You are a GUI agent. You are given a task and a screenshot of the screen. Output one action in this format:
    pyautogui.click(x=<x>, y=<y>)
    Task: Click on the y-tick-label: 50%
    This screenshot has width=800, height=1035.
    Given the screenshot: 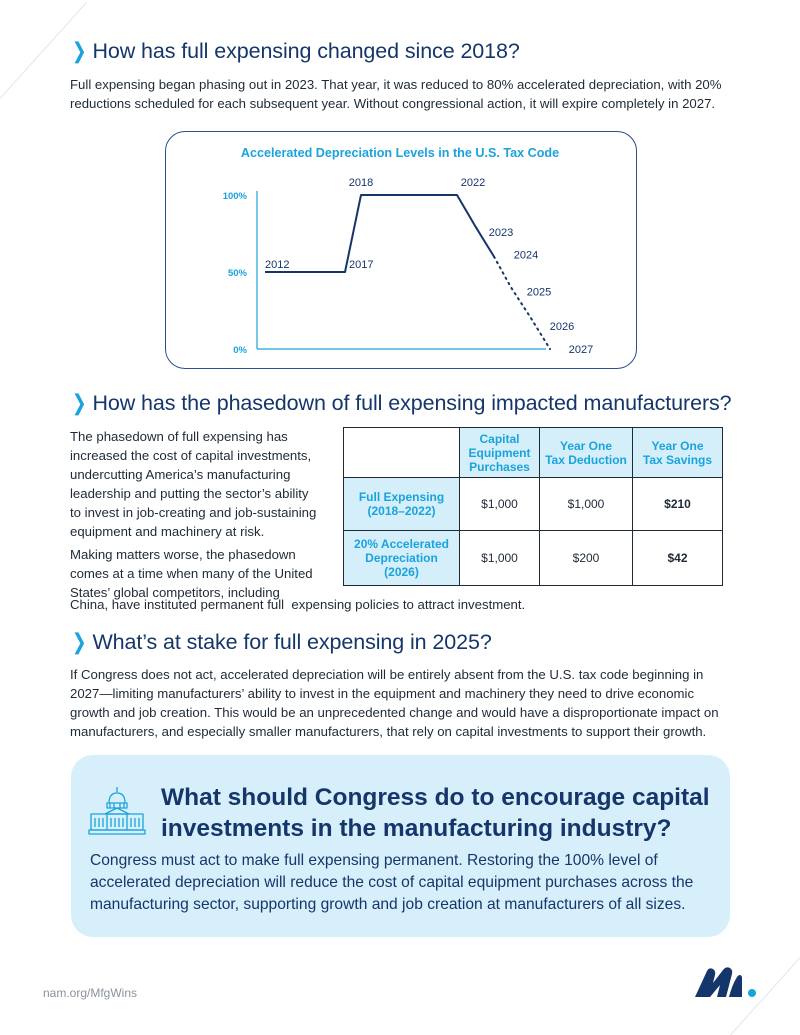 What is the action you would take?
    pyautogui.click(x=238, y=273)
    